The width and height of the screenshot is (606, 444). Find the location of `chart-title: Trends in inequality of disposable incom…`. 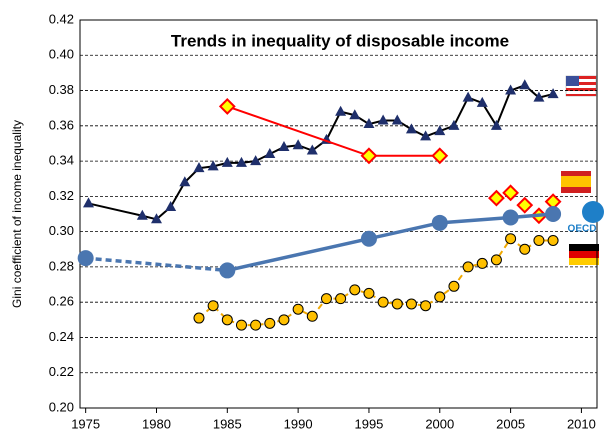

chart-title: Trends in inequality of disposable incom… is located at coordinates (340, 40).